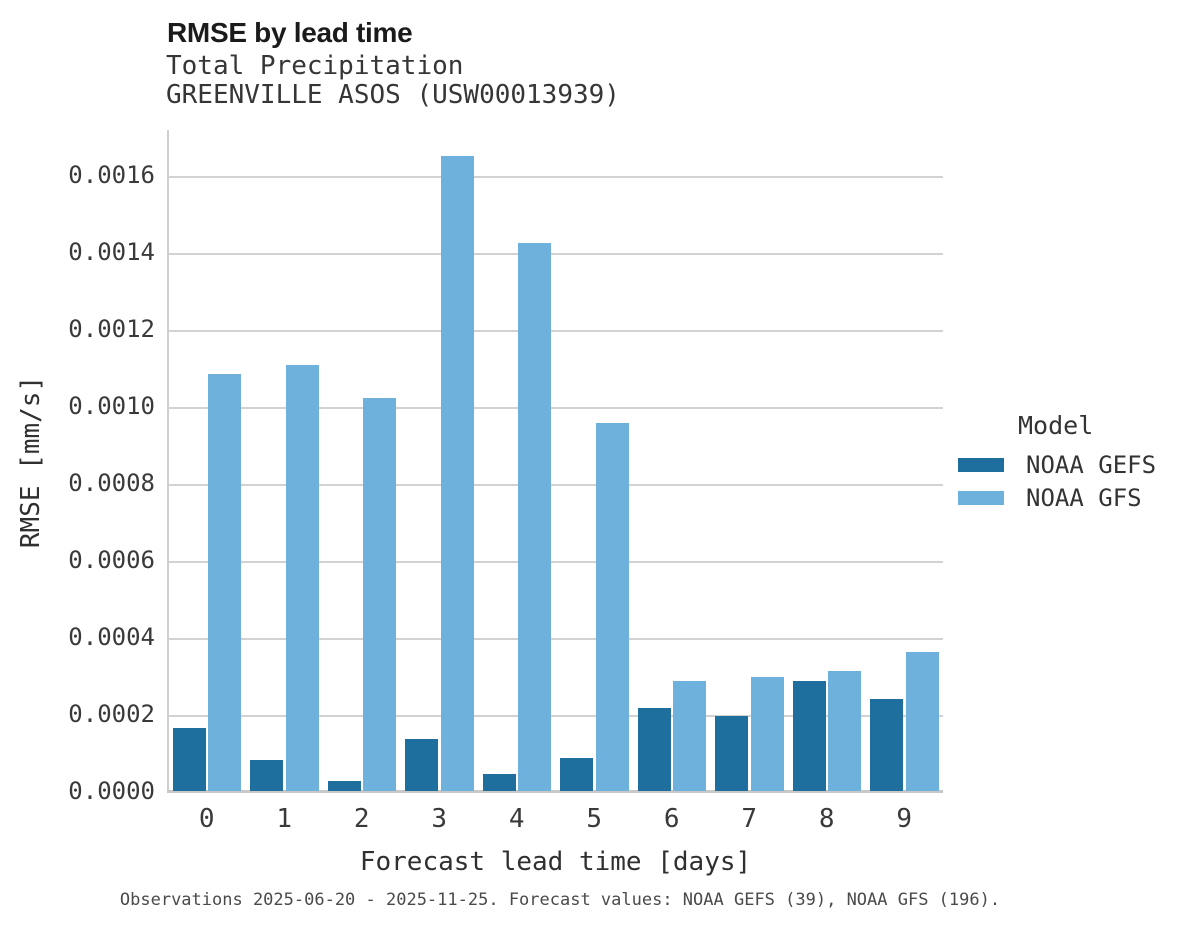  What do you see at coordinates (393, 95) in the screenshot?
I see `chart-subtitle-line2: GREENVILLE ASOS (USW00013939)` at bounding box center [393, 95].